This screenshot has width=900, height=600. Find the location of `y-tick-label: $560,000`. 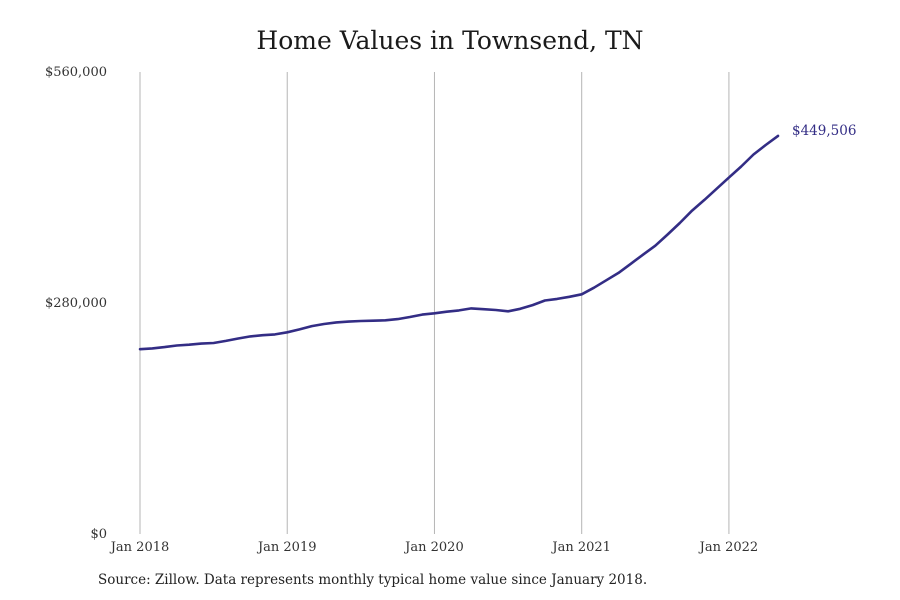

y-tick-label: $560,000 is located at coordinates (76, 72).